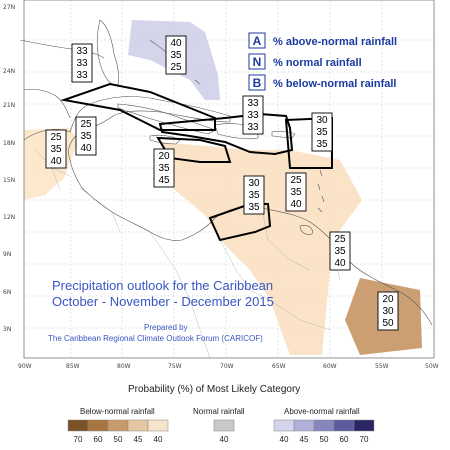  What do you see at coordinates (162, 285) in the screenshot?
I see `map-title: Precipitation outlook for the Caribbean` at bounding box center [162, 285].